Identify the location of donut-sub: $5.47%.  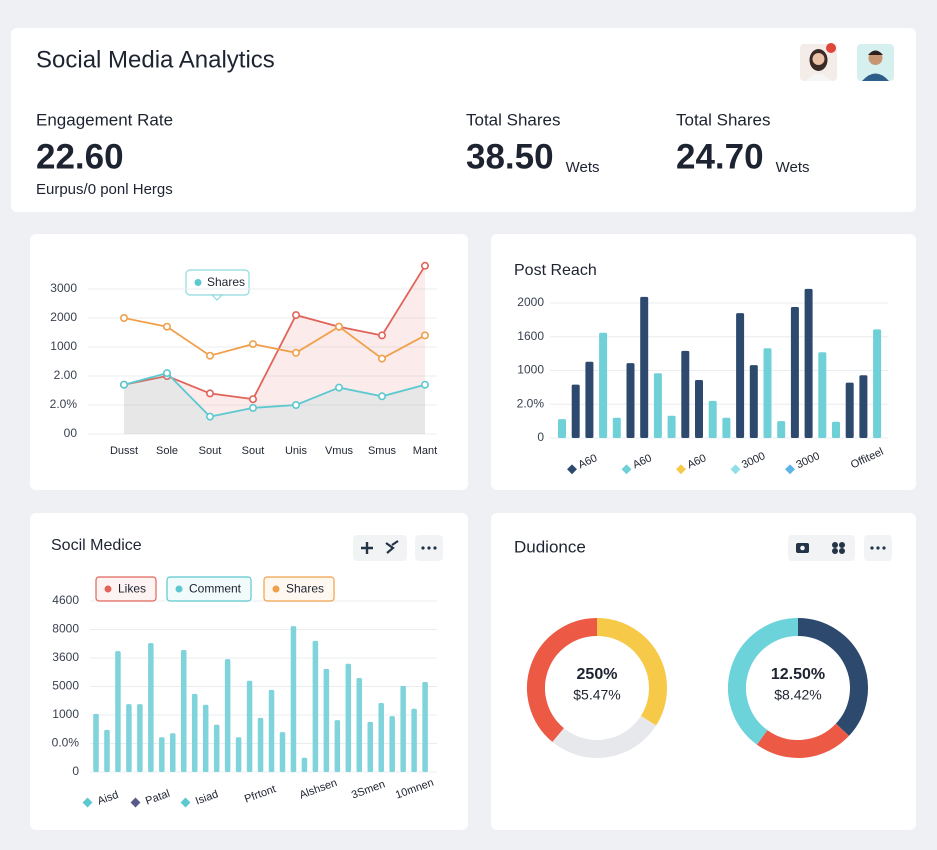
(596, 695).